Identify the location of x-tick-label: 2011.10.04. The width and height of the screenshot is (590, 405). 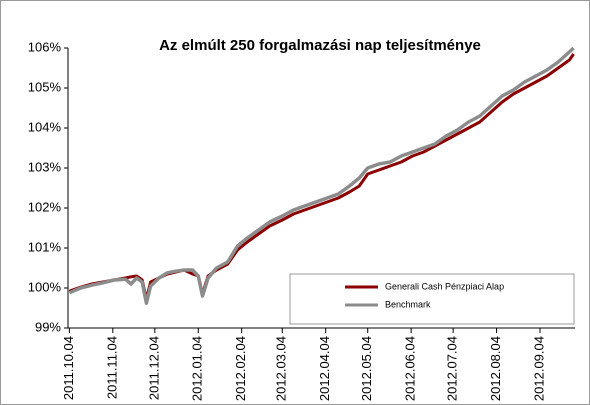
(68, 368).